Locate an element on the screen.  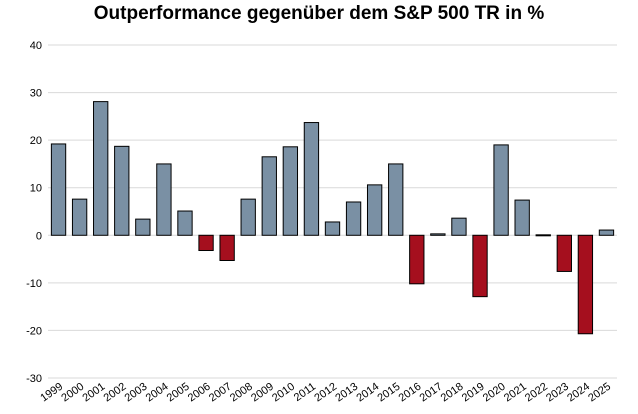
bar-2012 is located at coordinates (332, 228).